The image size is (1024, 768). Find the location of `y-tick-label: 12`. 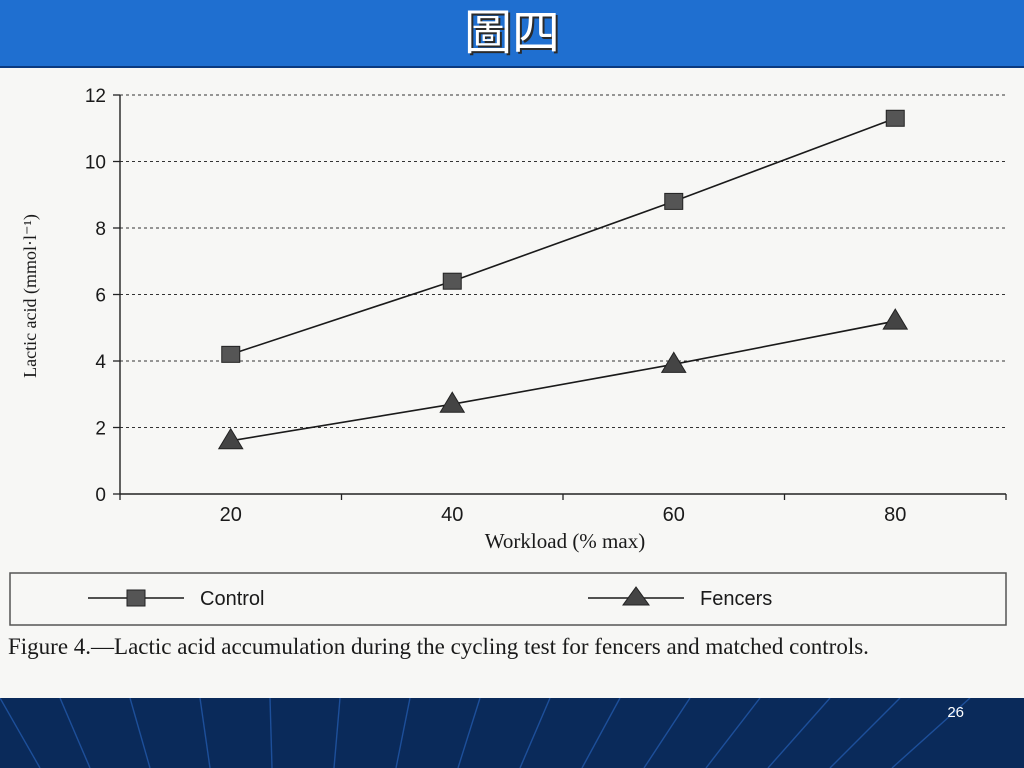

y-tick-label: 12 is located at coordinates (95, 96).